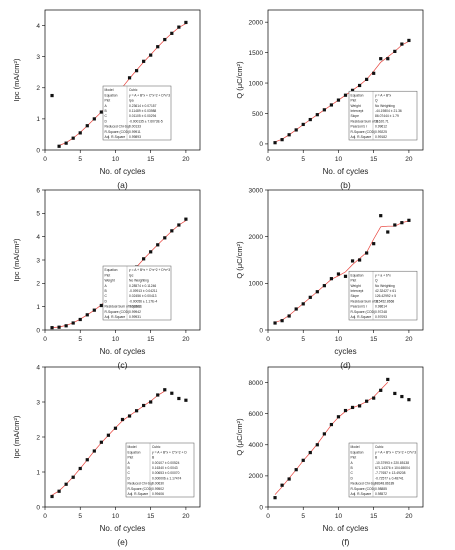 The height and width of the screenshot is (550, 455). I want to click on stats-value: 0.99182, so click(381, 137).